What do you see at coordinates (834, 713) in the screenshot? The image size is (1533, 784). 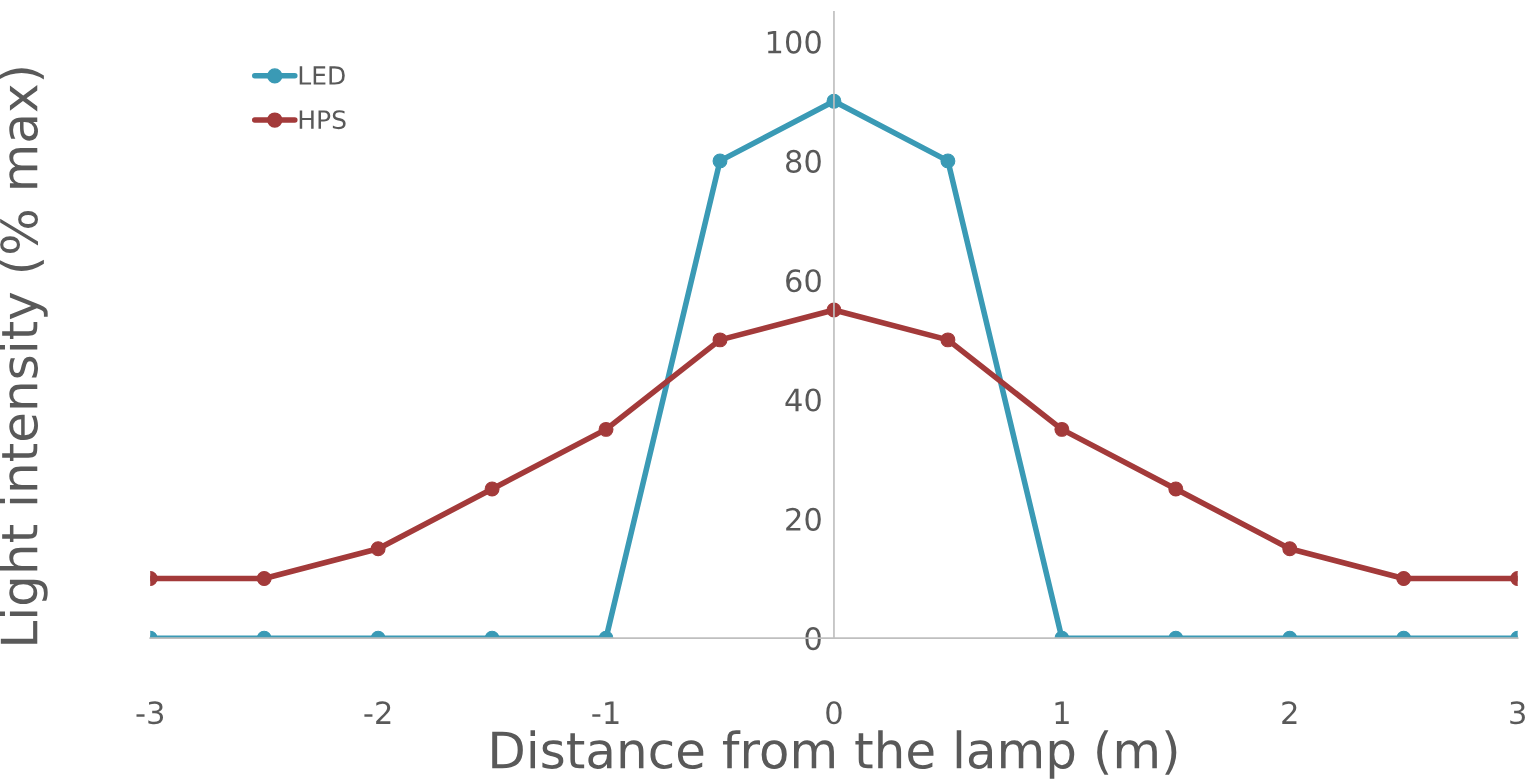 I see `x-tick-label: 0` at bounding box center [834, 713].